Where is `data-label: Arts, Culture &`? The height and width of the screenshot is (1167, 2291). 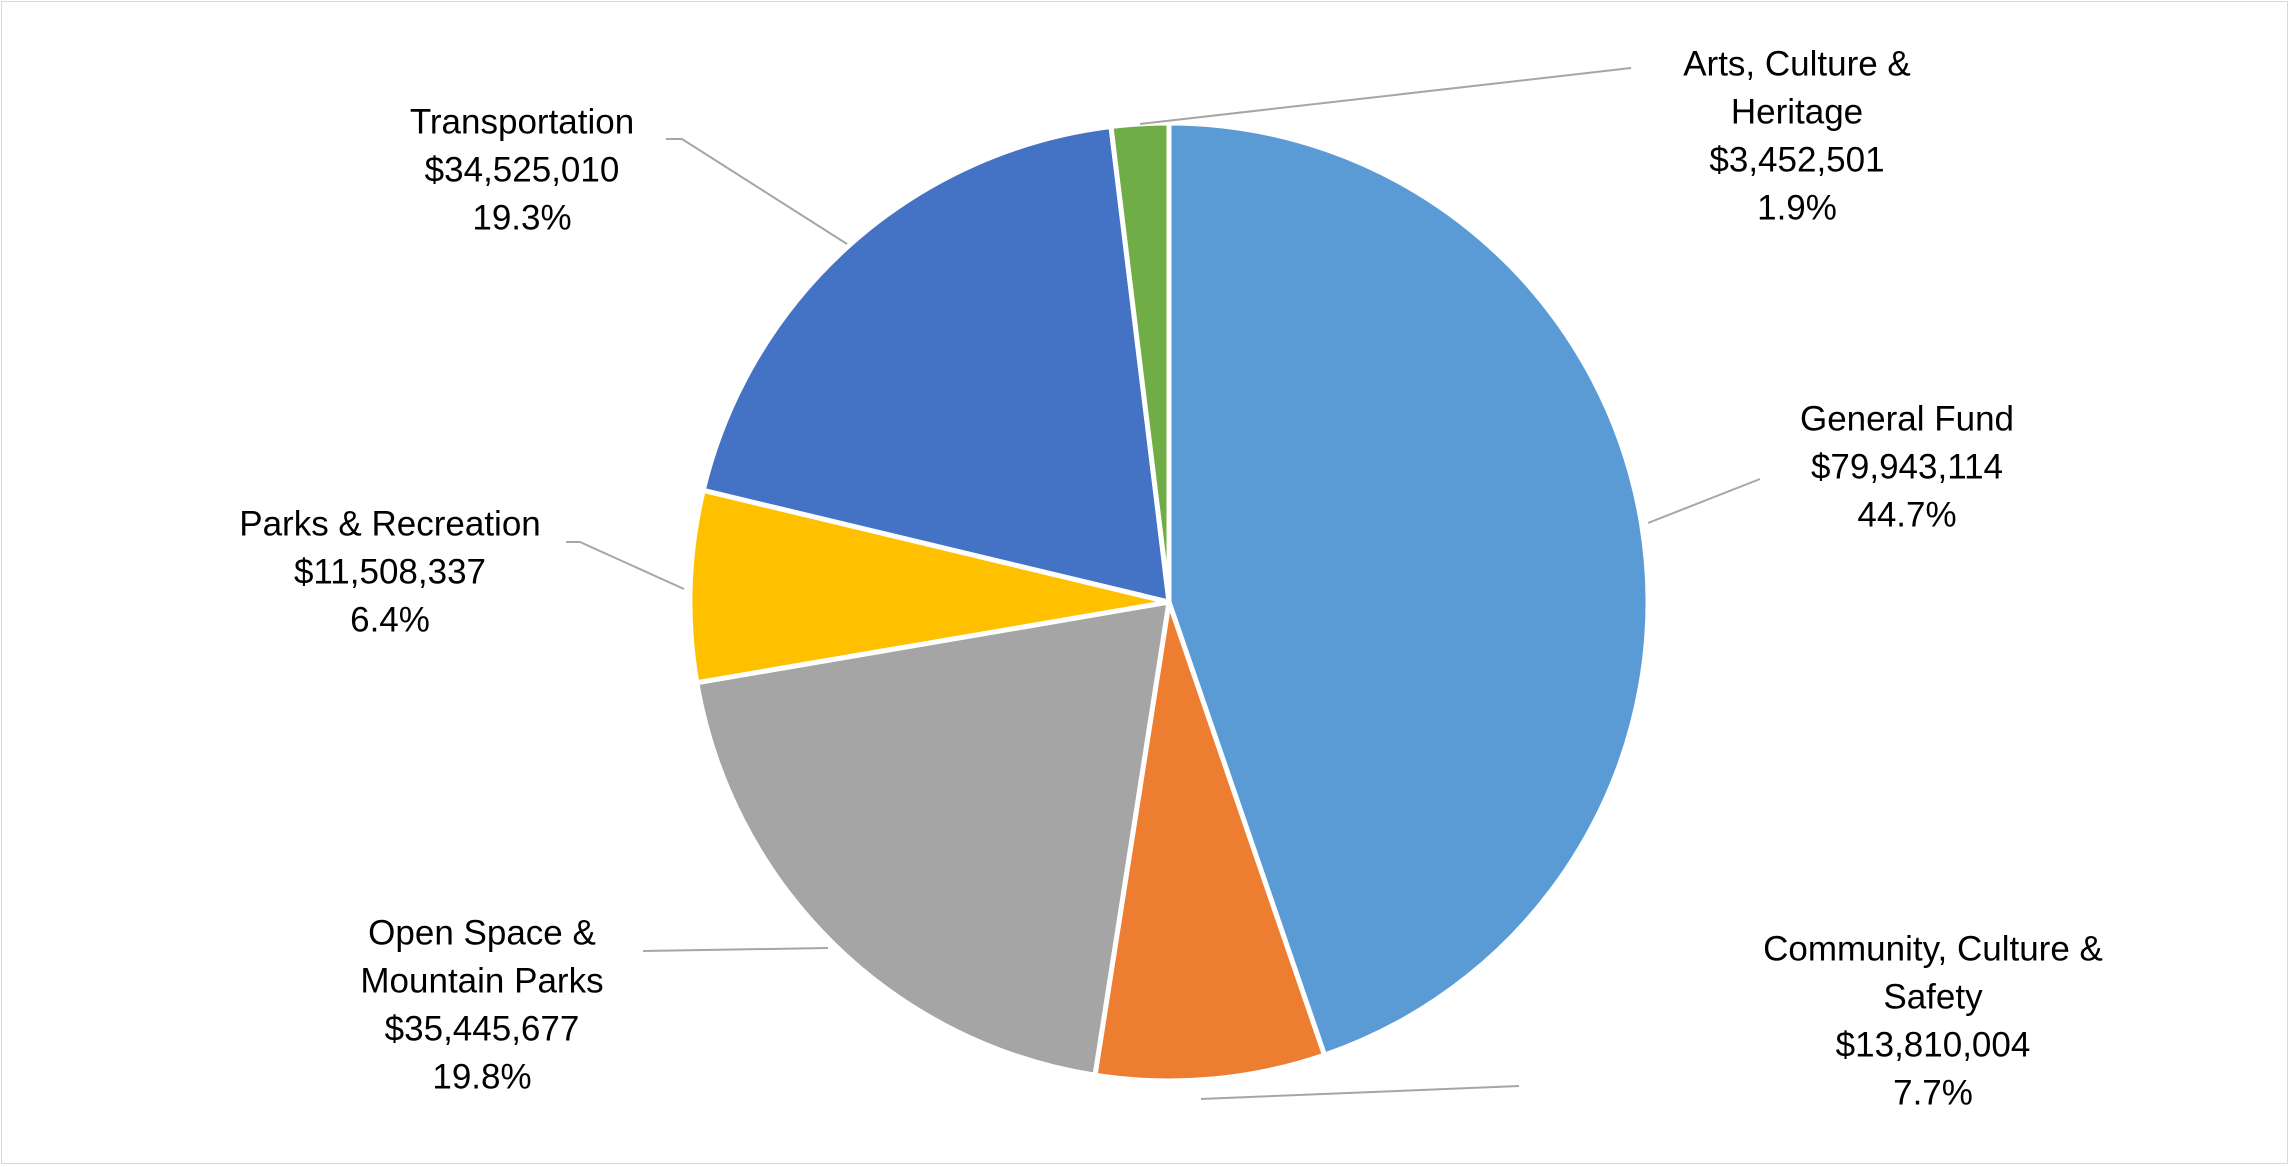 data-label: Arts, Culture & is located at coordinates (1797, 63).